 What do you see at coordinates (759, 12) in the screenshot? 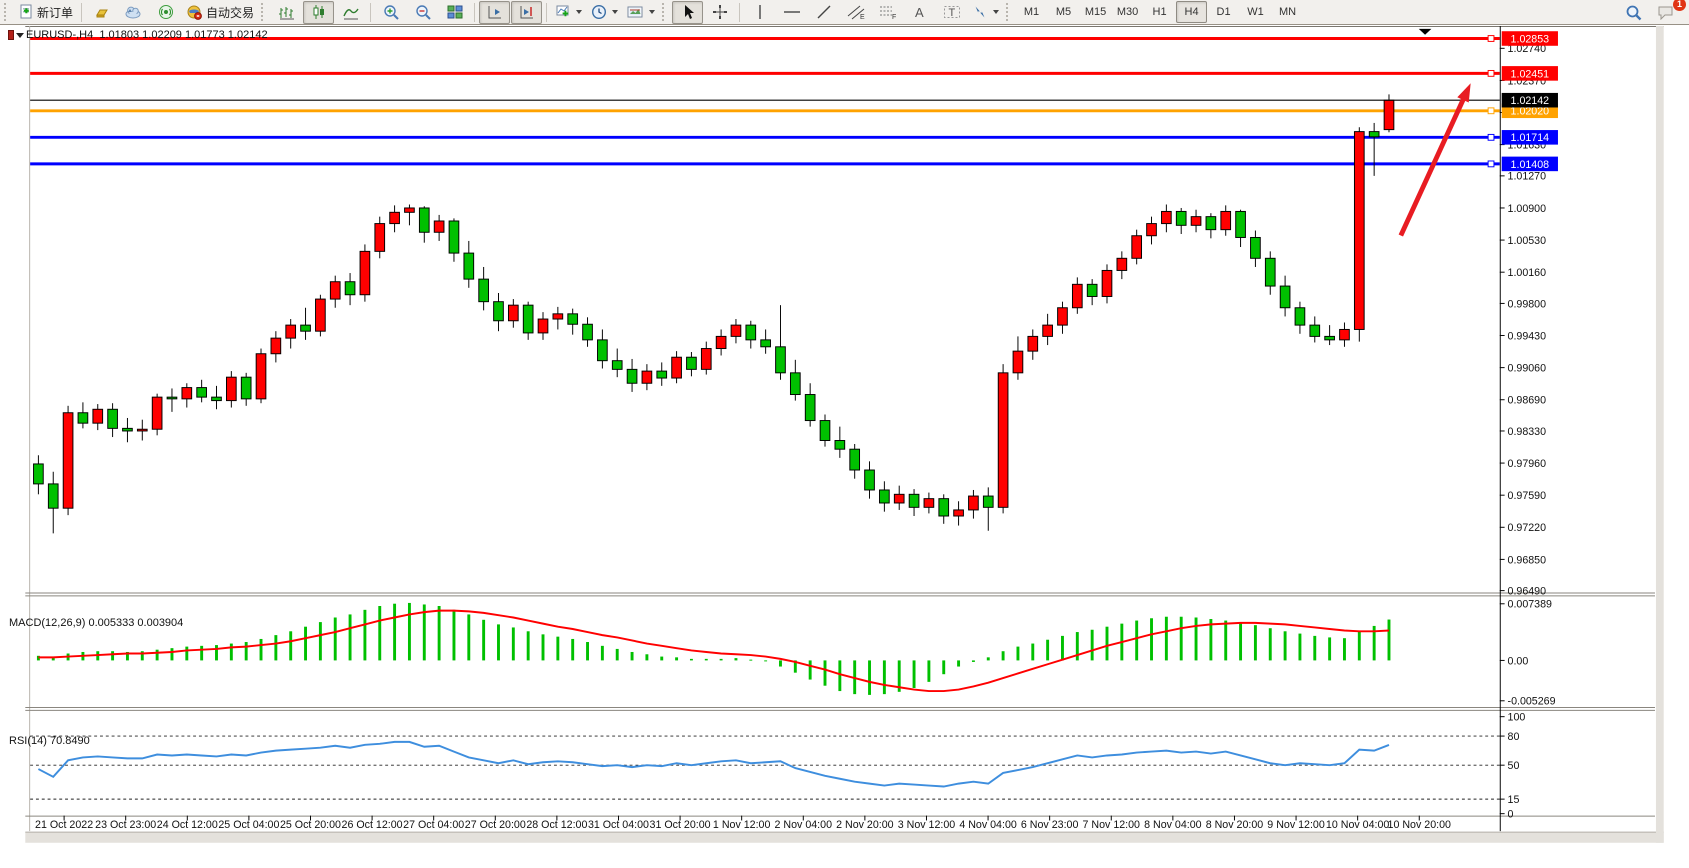
I see `vertical-line-tool-button` at bounding box center [759, 12].